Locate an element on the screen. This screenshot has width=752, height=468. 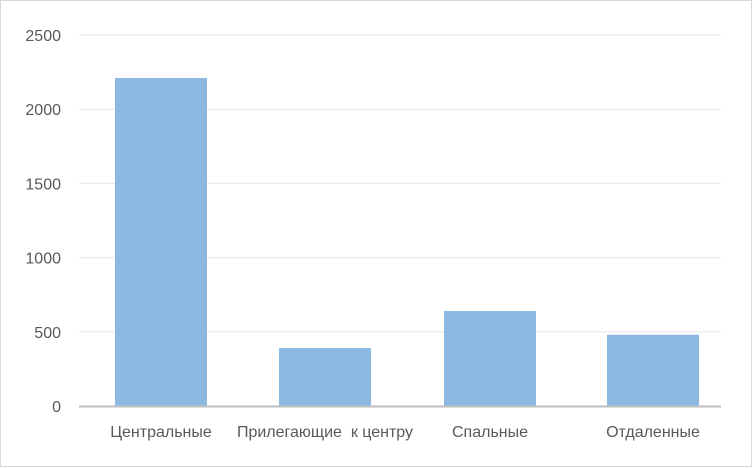
y-tick-label: 1000 is located at coordinates (43, 259).